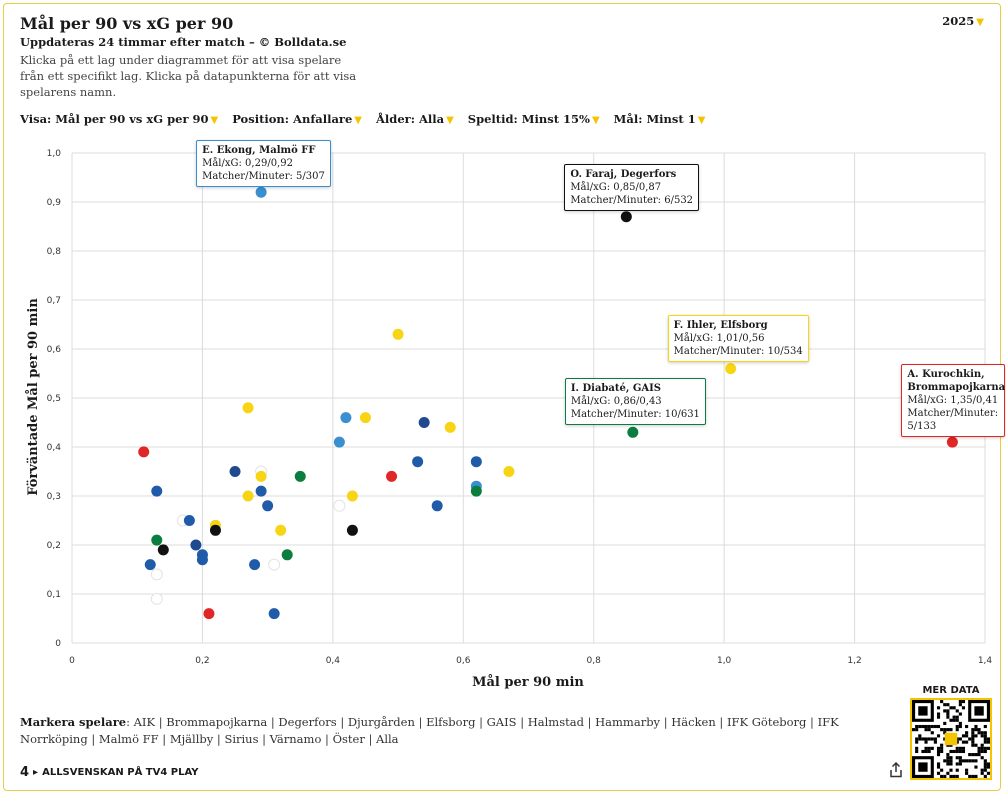  I want to click on filter-value: Mål per 90 vs xG per 90, so click(132, 119).